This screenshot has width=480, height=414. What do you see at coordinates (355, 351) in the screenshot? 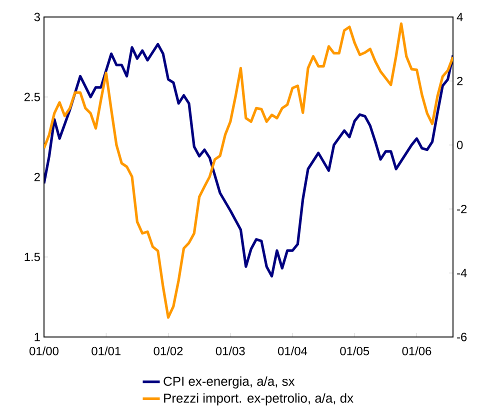
I see `x-tick-label: 01/05` at bounding box center [355, 351].